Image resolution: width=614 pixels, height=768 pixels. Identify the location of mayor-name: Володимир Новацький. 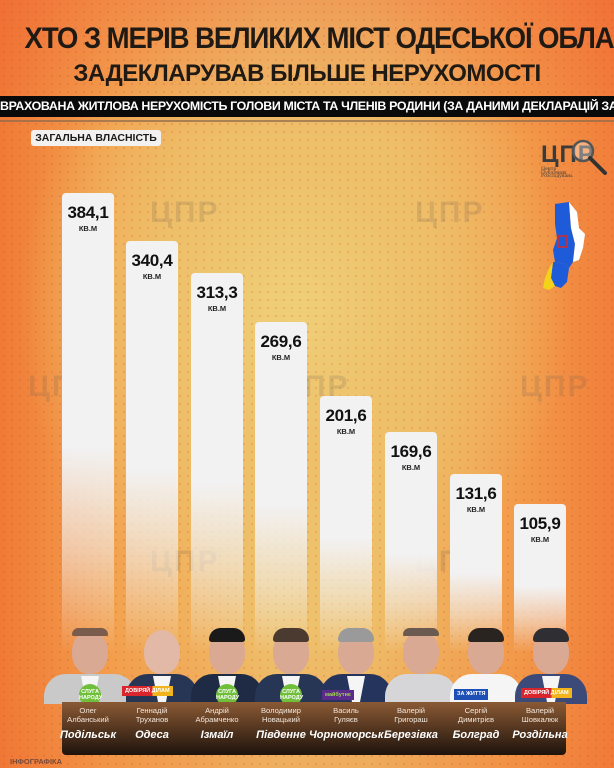
(281, 715).